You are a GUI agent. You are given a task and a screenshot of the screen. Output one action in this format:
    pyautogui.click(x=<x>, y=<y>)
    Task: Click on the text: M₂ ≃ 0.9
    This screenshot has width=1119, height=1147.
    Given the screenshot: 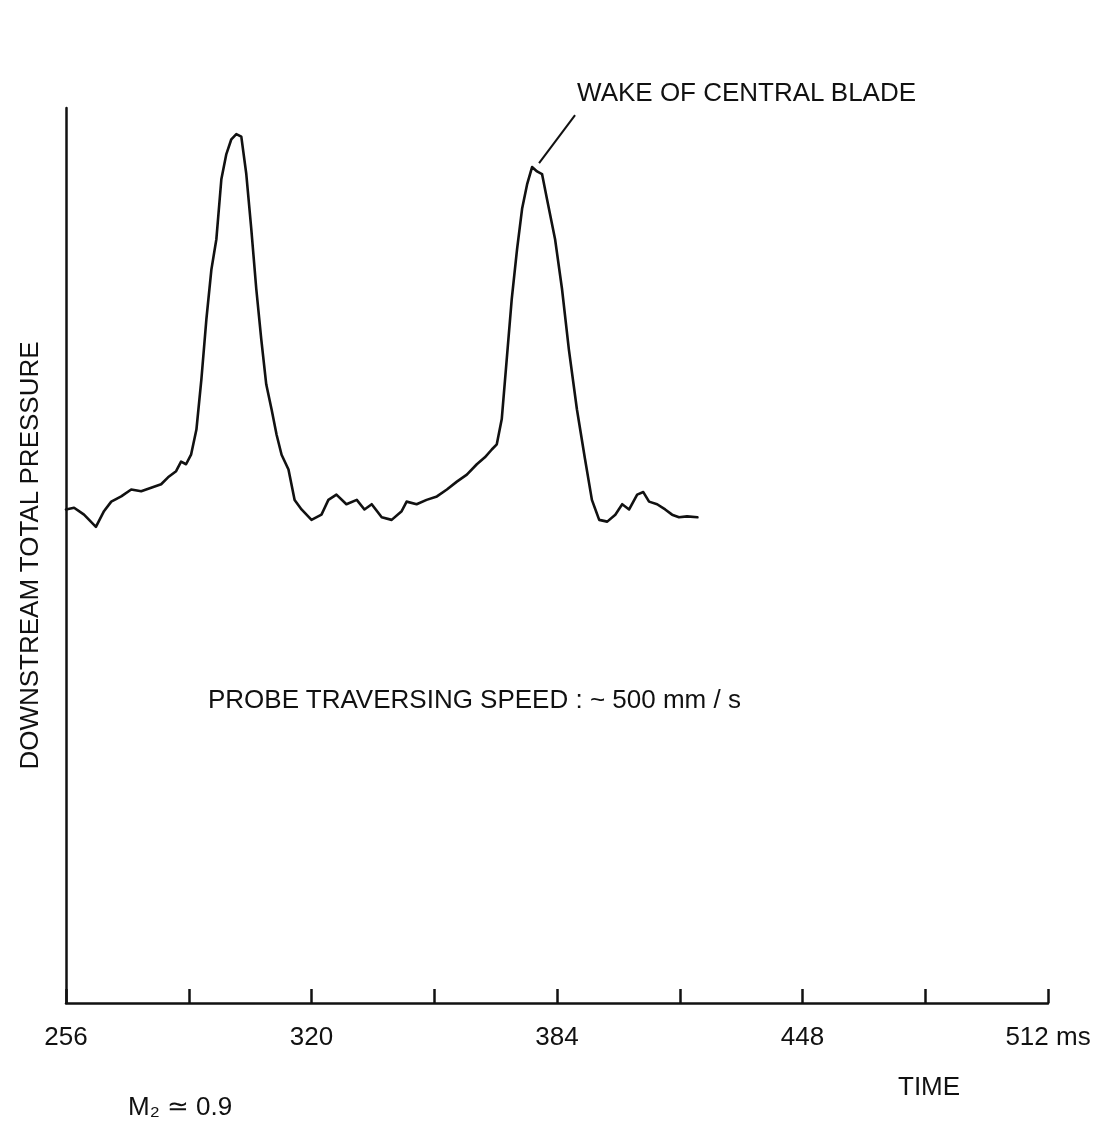 What is the action you would take?
    pyautogui.click(x=180, y=1106)
    